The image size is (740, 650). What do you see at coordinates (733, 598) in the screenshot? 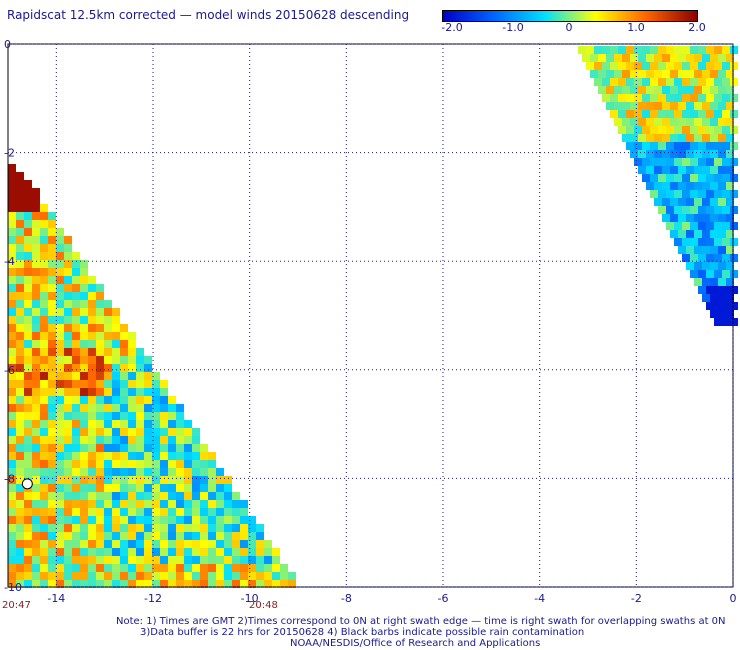
I see `x-tick-label: 0` at bounding box center [733, 598].